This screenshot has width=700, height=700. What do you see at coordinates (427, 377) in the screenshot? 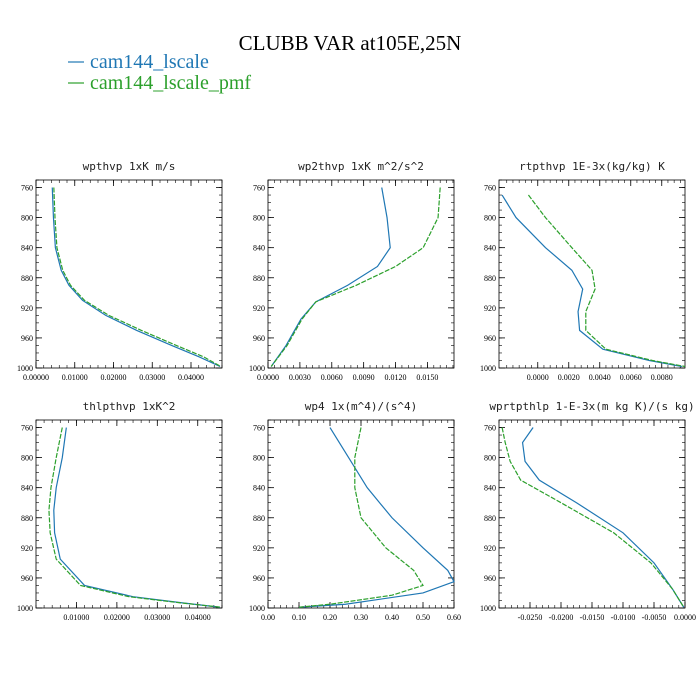
I see `x-tick-label: 0.0150` at bounding box center [427, 377].